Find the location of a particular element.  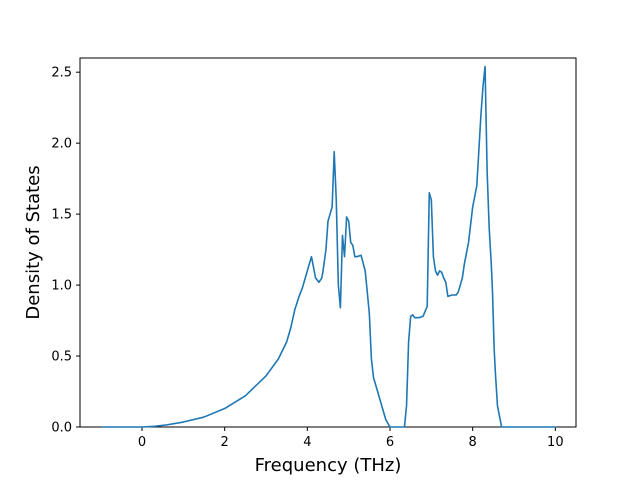

x-tick-label: 2 is located at coordinates (225, 442).